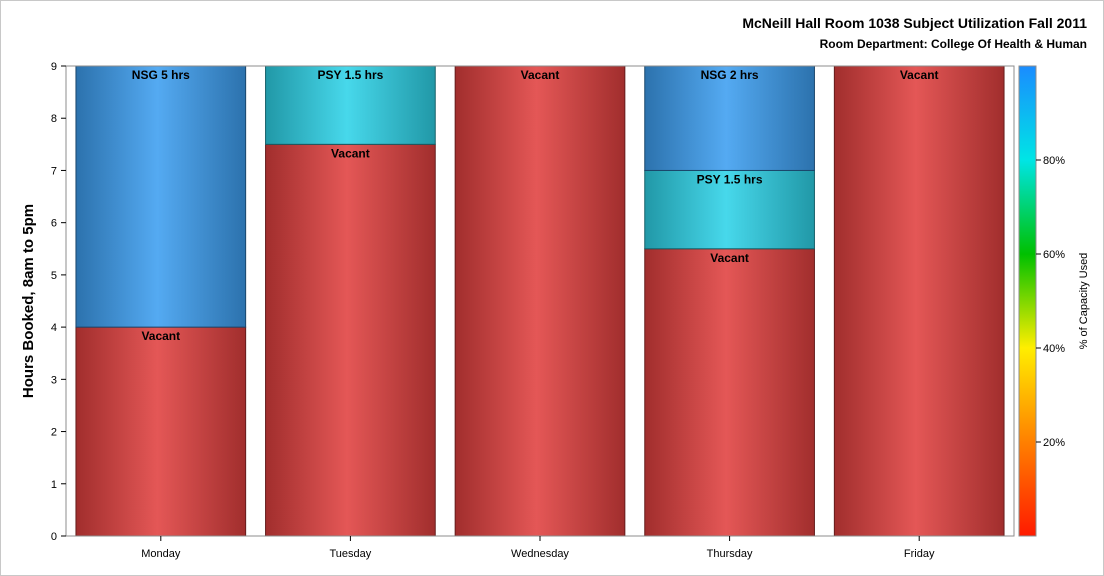  I want to click on segment-label: NSG 2 hrs, so click(730, 75).